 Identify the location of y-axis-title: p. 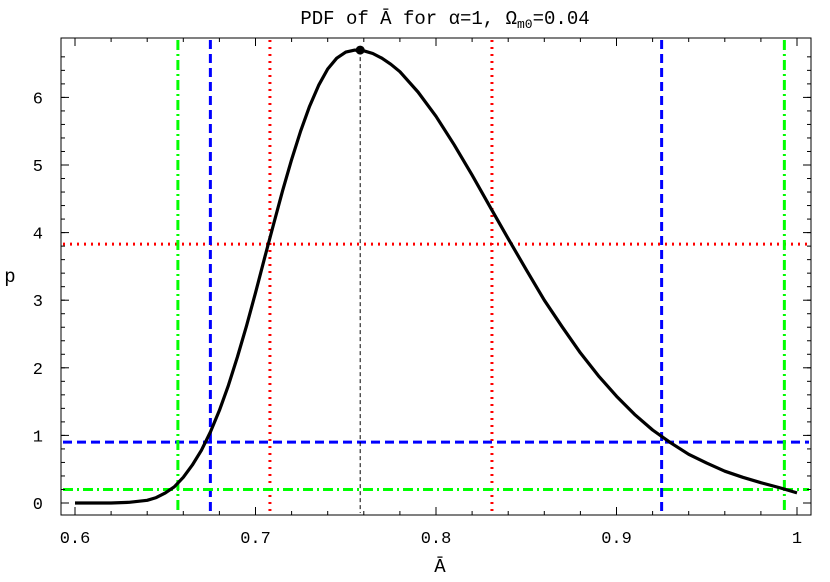
(9, 277).